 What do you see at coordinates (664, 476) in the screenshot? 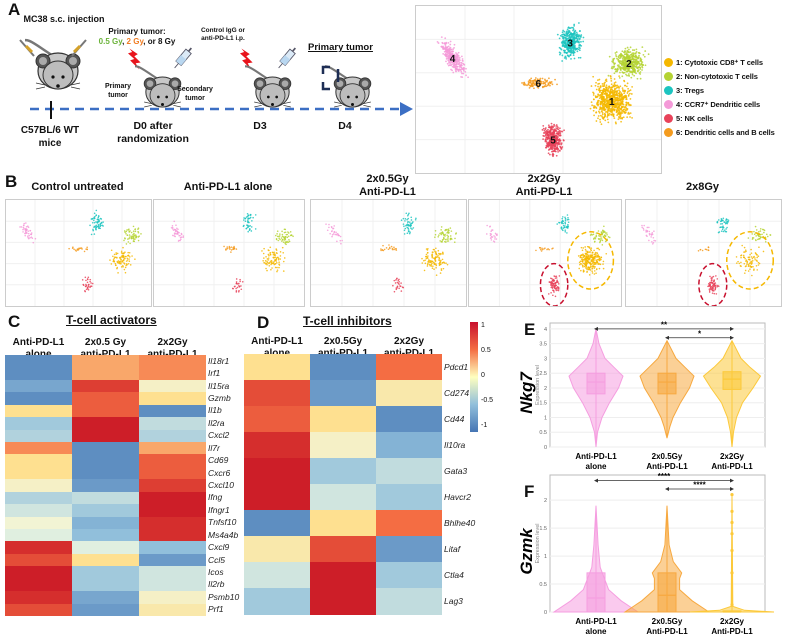
I see `significance-label: ****` at bounding box center [664, 476].